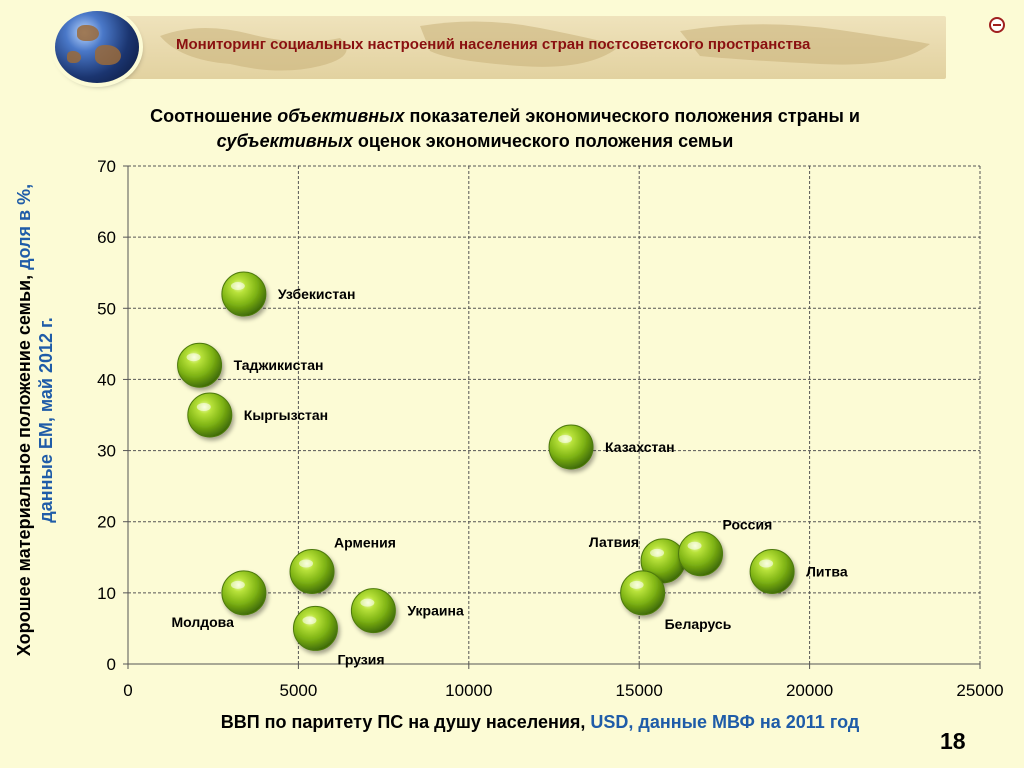 The height and width of the screenshot is (768, 1024). I want to click on point-label: Армения, so click(365, 543).